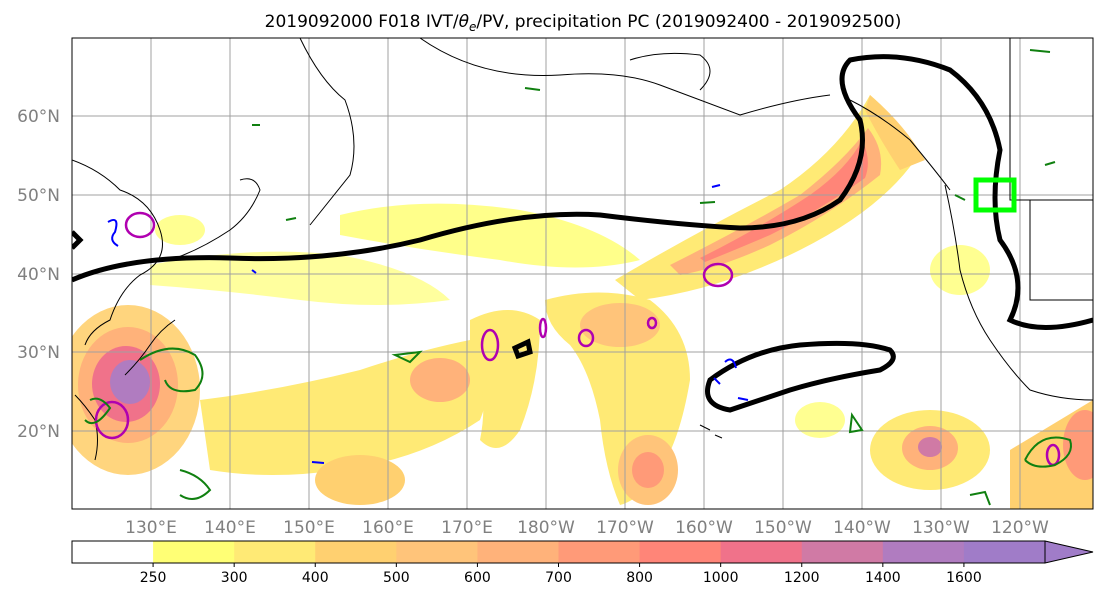 The width and height of the screenshot is (1105, 603). Describe the element at coordinates (883, 578) in the screenshot. I see `colorbar-tick-label: 1400` at that location.